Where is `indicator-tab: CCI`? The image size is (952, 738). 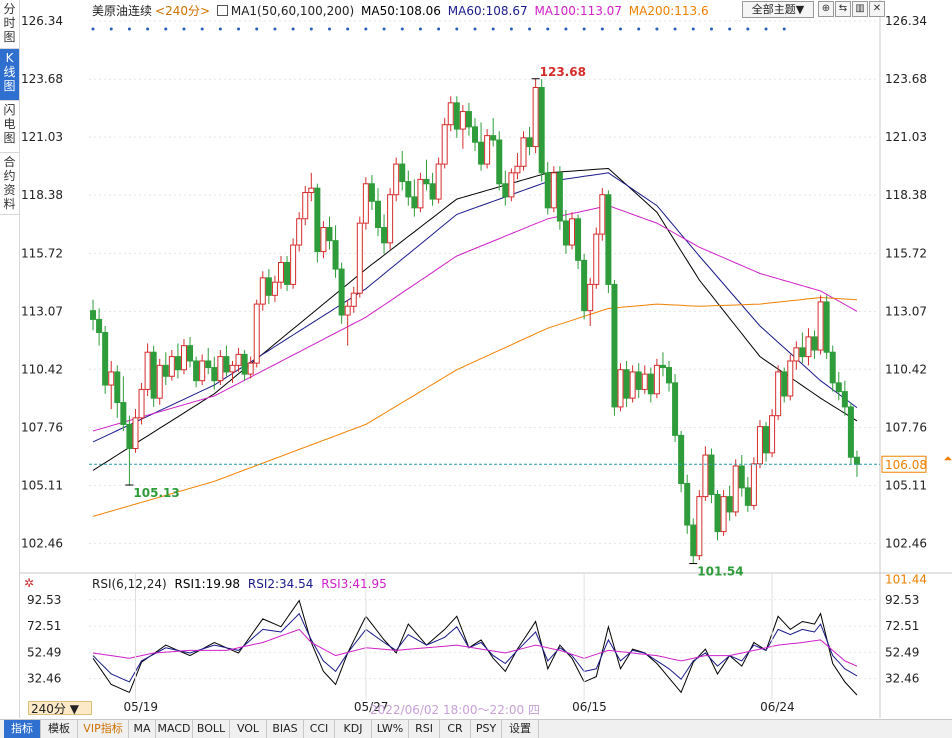 indicator-tab: CCI is located at coordinates (319, 729).